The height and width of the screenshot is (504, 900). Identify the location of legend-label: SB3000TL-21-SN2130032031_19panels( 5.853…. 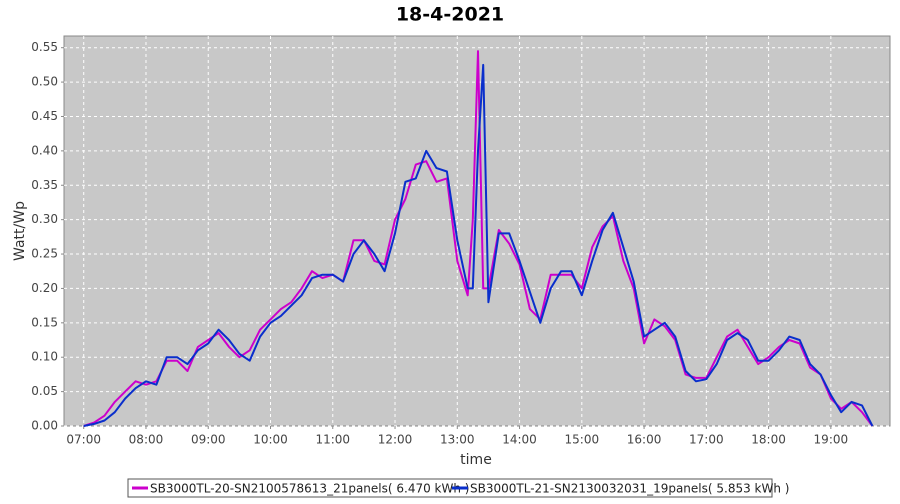
(629, 489).